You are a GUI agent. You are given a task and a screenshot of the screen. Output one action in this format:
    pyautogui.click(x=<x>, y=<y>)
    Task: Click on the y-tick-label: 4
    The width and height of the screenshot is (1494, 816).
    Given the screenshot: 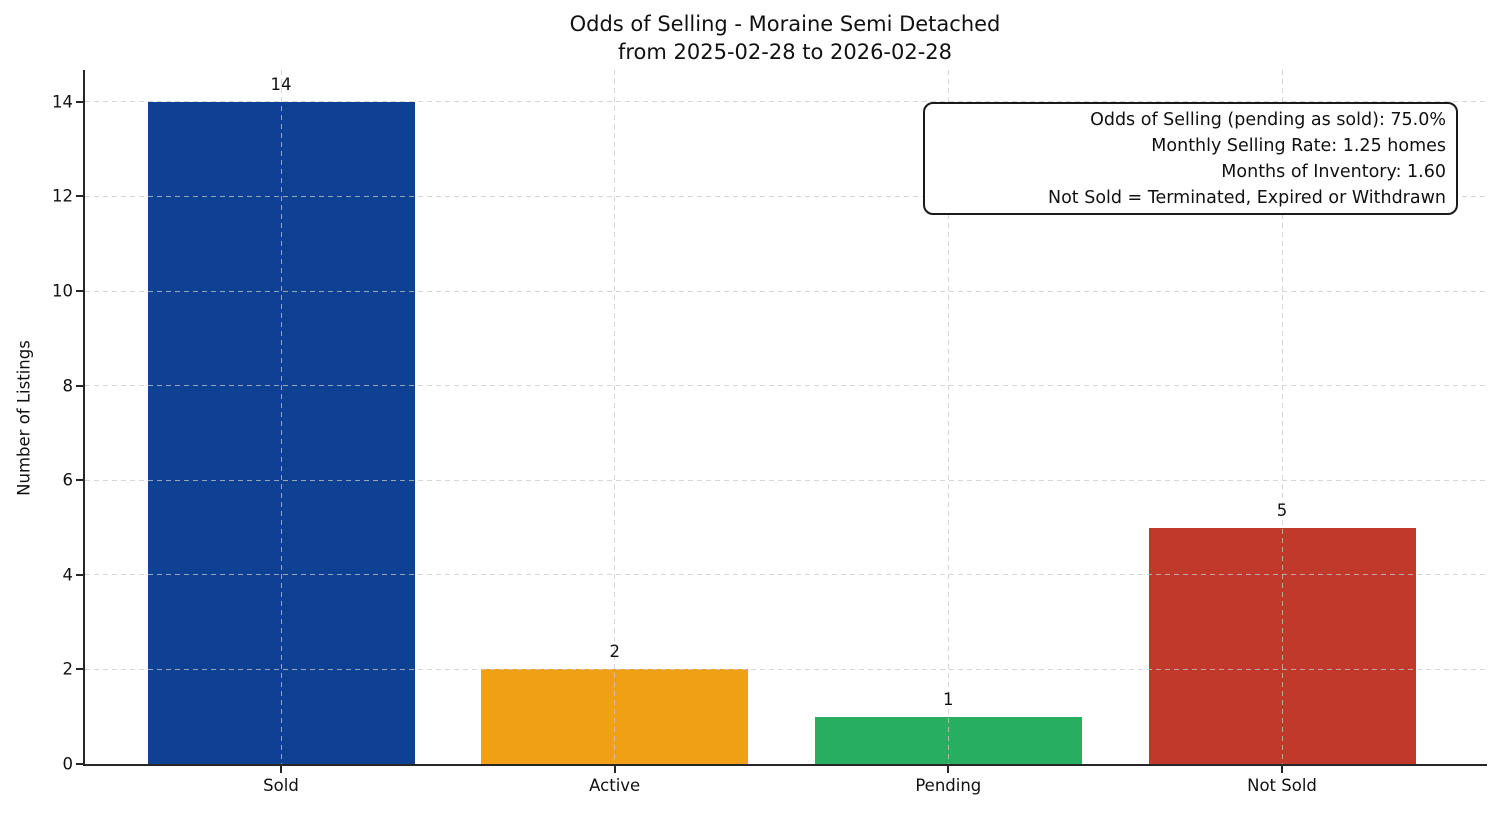 What is the action you would take?
    pyautogui.click(x=68, y=575)
    